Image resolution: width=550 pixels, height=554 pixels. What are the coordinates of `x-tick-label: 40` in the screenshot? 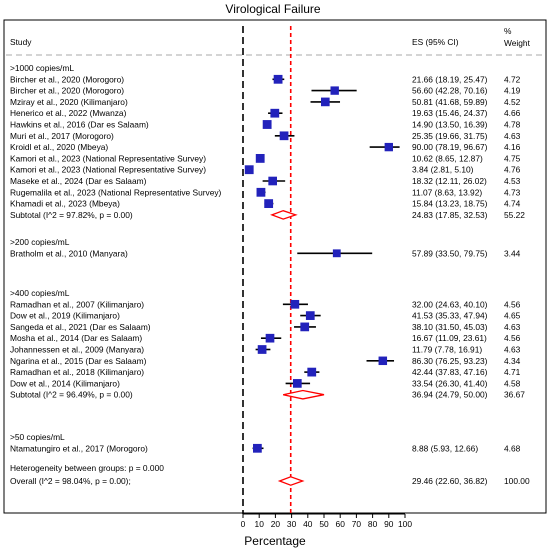 It's located at (308, 524).